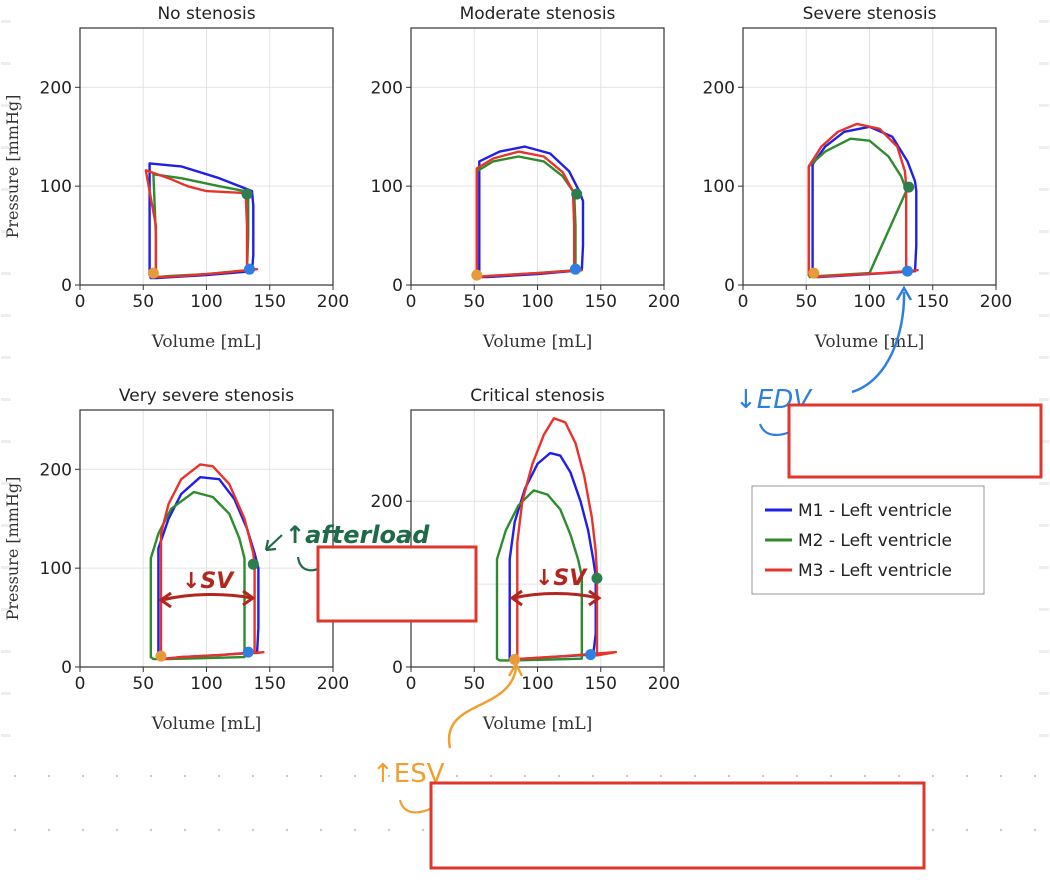  What do you see at coordinates (515, 669) in the screenshot?
I see `esv-arrowhead` at bounding box center [515, 669].